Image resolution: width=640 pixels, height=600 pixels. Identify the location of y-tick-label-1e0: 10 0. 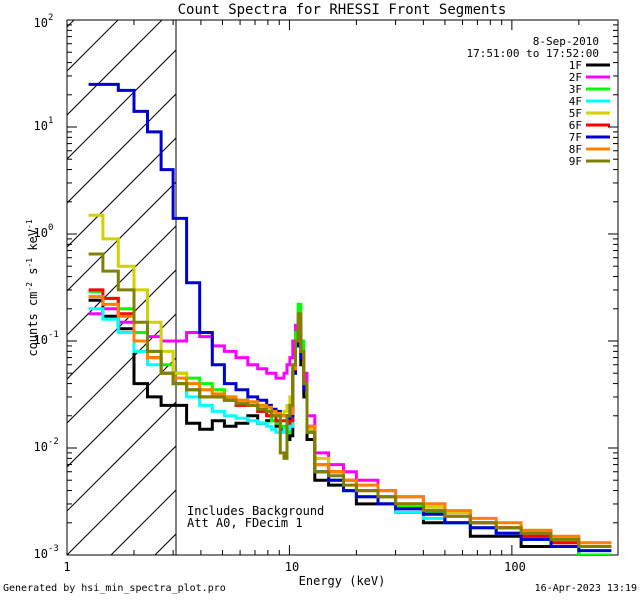
(44, 231).